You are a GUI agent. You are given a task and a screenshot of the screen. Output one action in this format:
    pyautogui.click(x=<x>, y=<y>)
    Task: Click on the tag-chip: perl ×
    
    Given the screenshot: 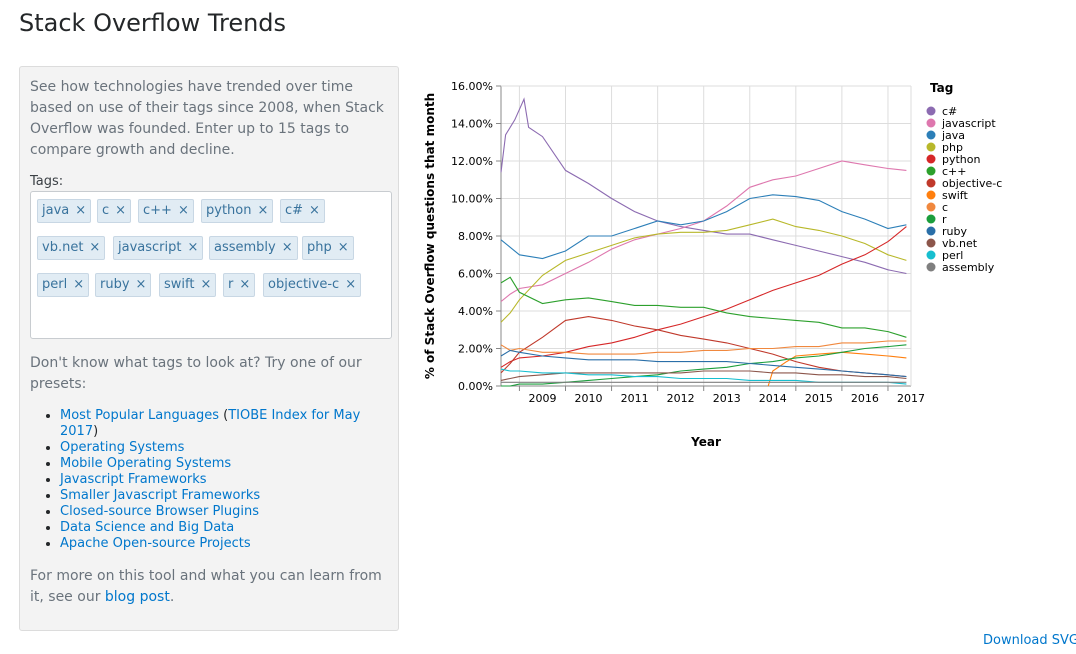 What is the action you would take?
    pyautogui.click(x=63, y=285)
    